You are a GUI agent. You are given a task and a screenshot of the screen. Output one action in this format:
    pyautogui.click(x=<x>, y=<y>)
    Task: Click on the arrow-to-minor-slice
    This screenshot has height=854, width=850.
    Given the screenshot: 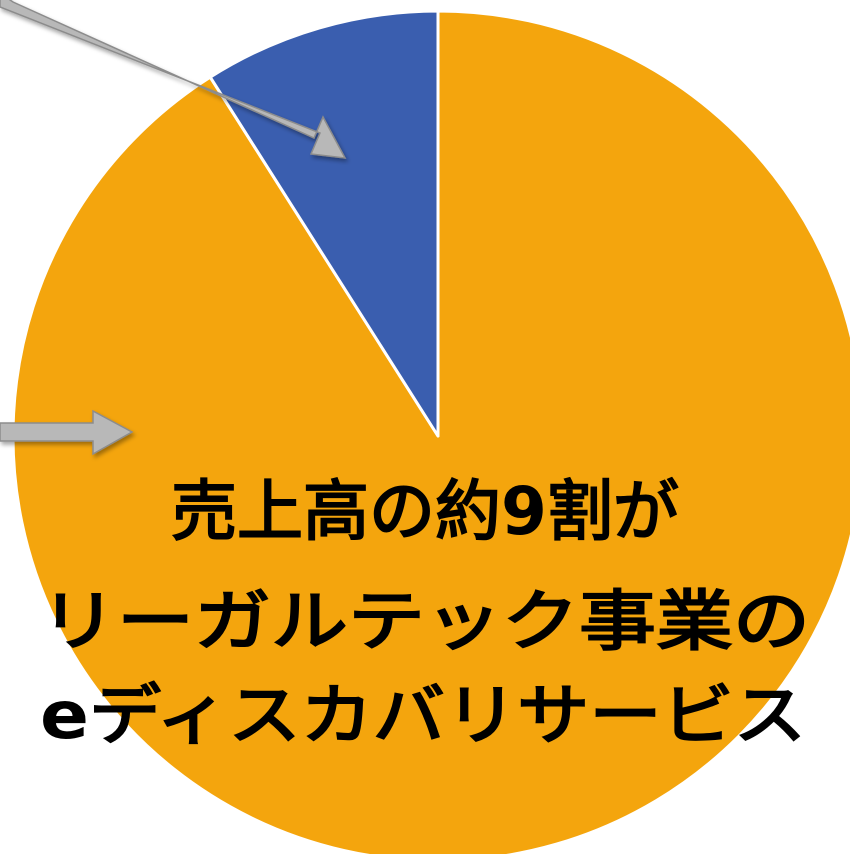 What is the action you would take?
    pyautogui.click(x=173, y=79)
    